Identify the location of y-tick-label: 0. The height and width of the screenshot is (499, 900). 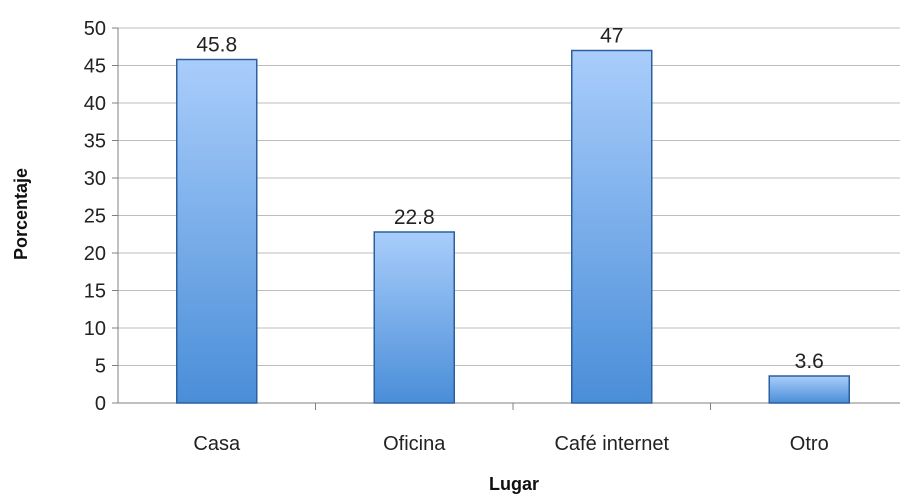
(100, 404).